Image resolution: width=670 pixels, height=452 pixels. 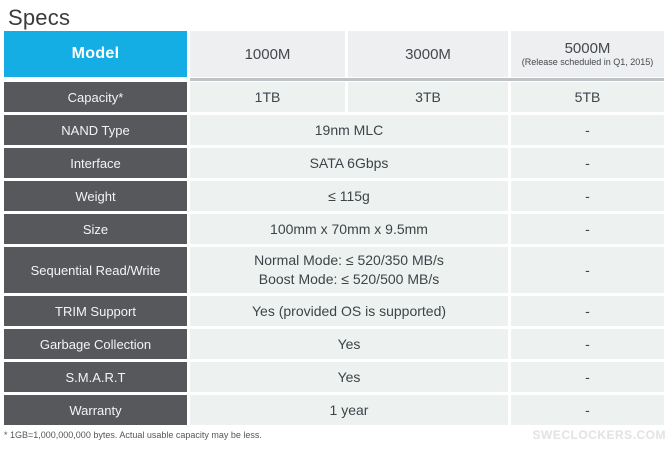 What do you see at coordinates (587, 97) in the screenshot?
I see `capacity-5000m-cell: 5TB` at bounding box center [587, 97].